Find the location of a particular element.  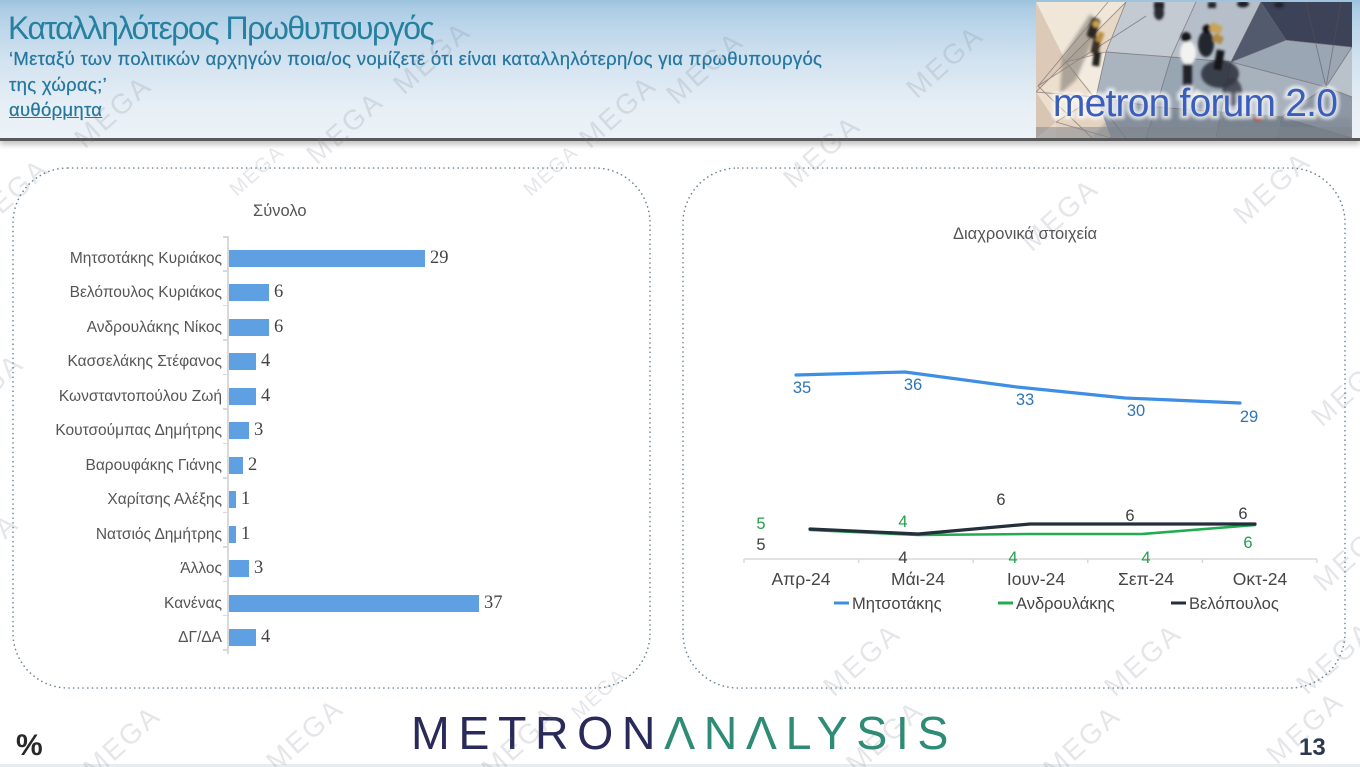

svg-text: 36 is located at coordinates (913, 385).